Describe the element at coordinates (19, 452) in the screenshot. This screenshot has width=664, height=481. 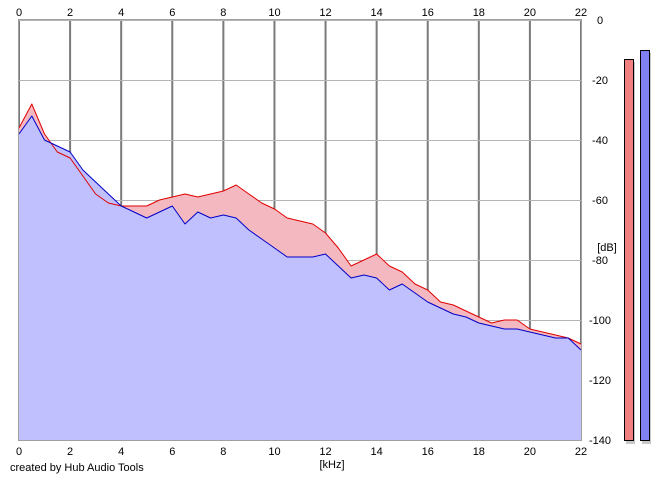
I see `x-tick-bottom-0: 0` at that location.